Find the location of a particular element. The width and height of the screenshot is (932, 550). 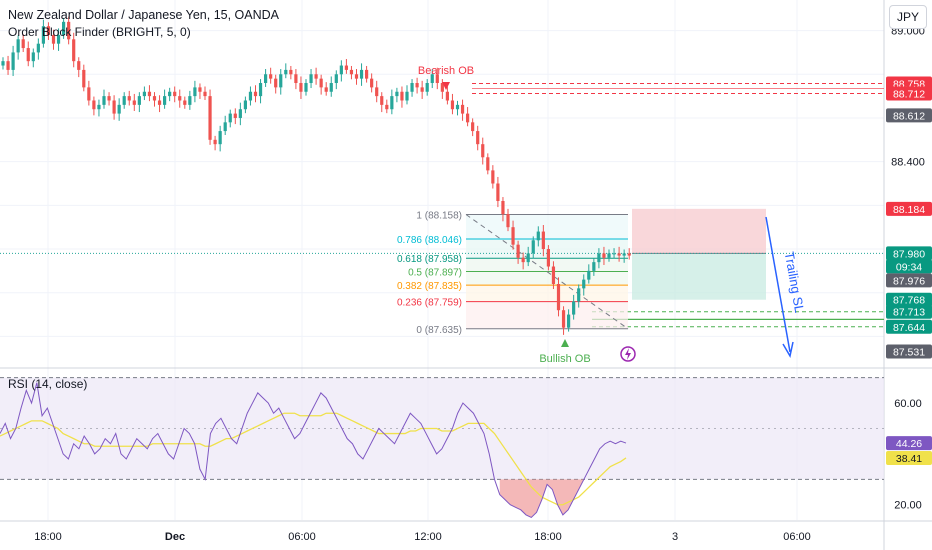

bearish-ob-label: Bearish OB is located at coordinates (446, 71).